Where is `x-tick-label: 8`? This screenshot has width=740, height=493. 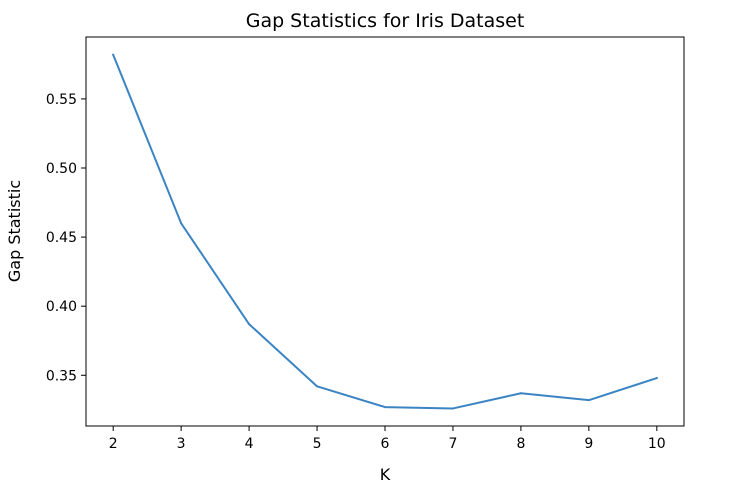
x-tick-label: 8 is located at coordinates (520, 444).